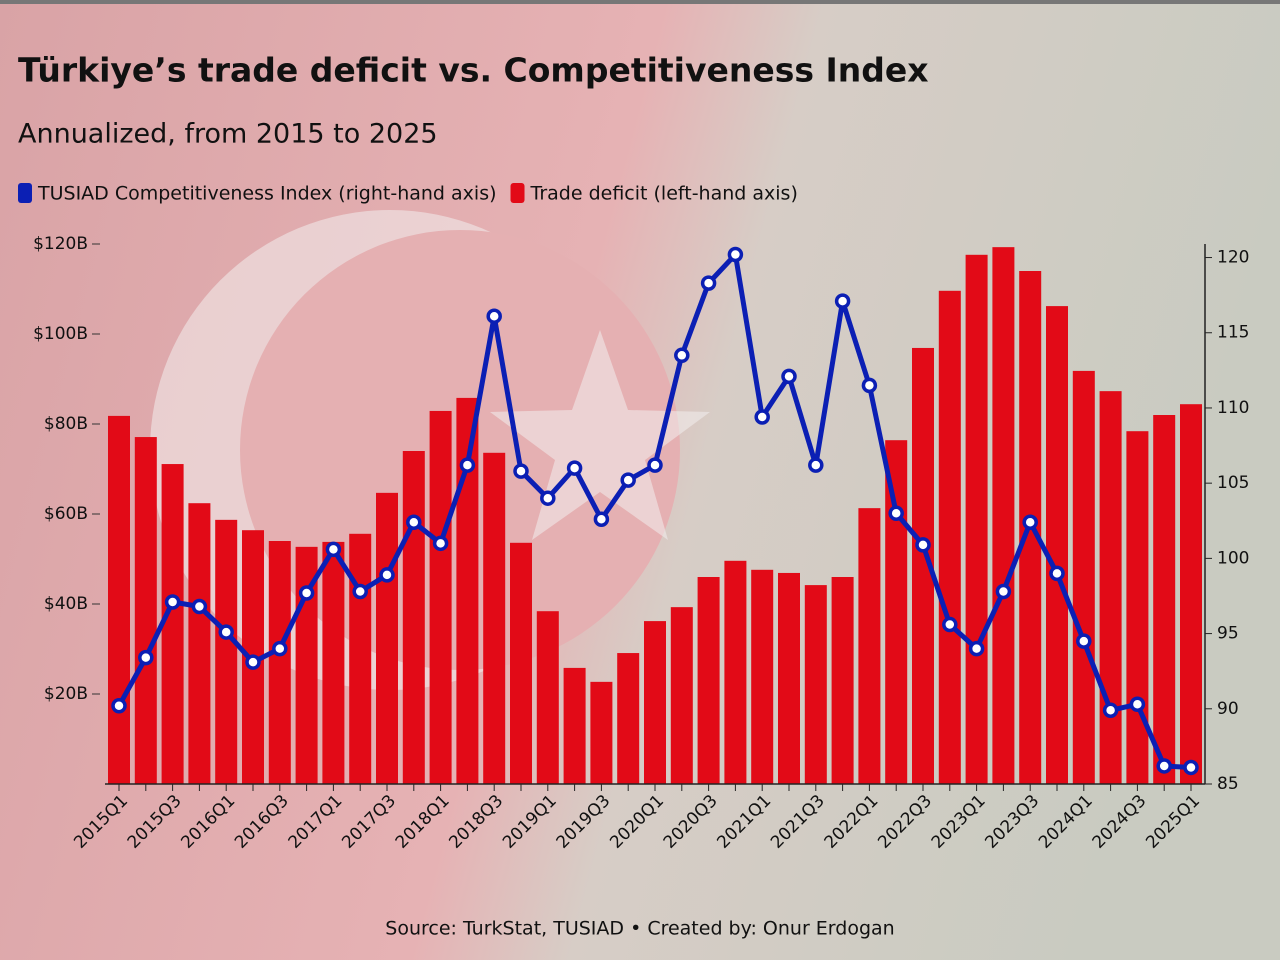 The height and width of the screenshot is (960, 1280). What do you see at coordinates (1228, 634) in the screenshot?
I see `y2-tick-label: 95` at bounding box center [1228, 634].